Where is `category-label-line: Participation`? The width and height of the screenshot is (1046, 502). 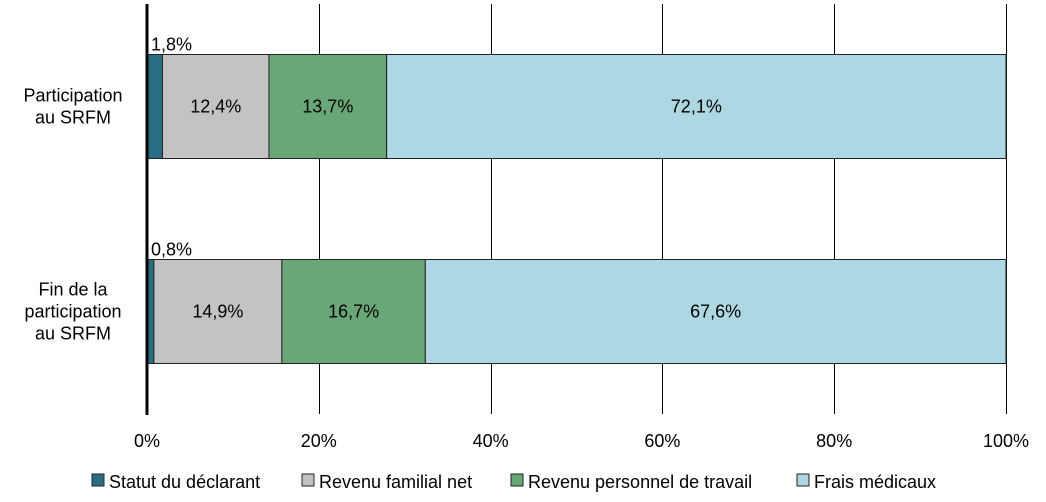
category-label-line: Participation is located at coordinates (72, 96).